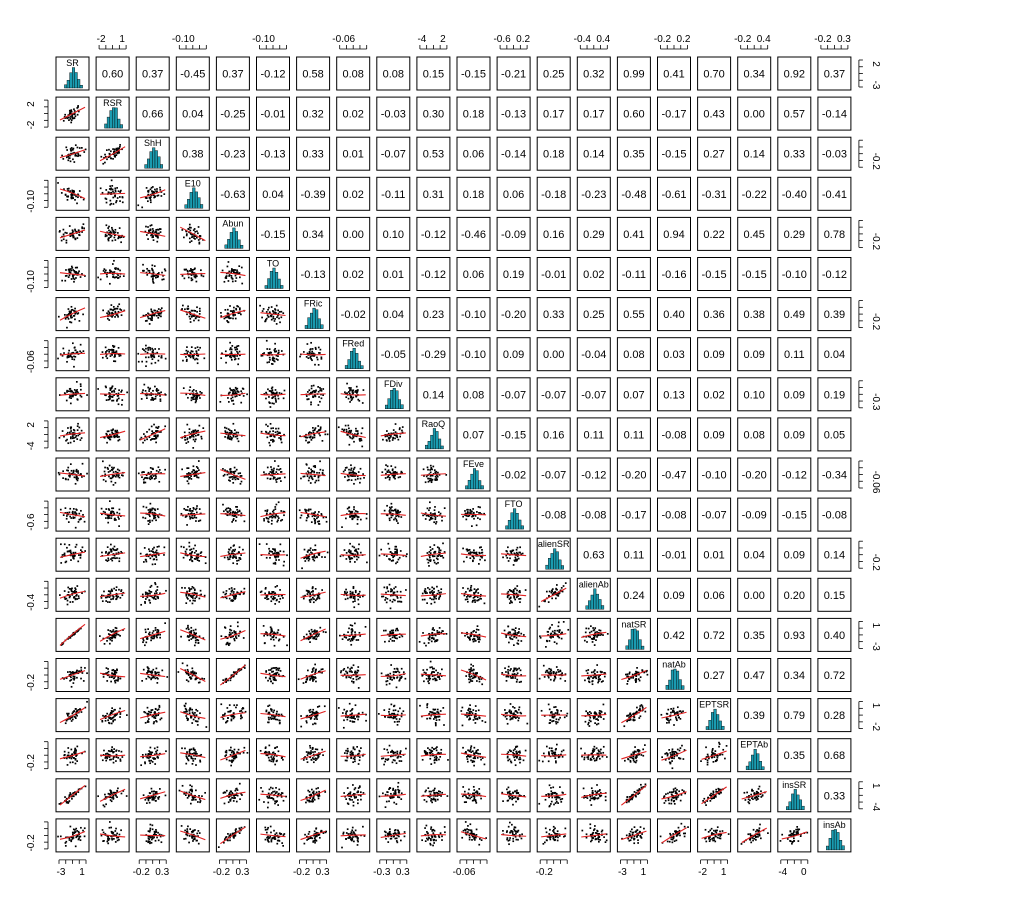  What do you see at coordinates (433, 73) in the screenshot?
I see `panel-SR-RaoQ: 0.15` at bounding box center [433, 73].